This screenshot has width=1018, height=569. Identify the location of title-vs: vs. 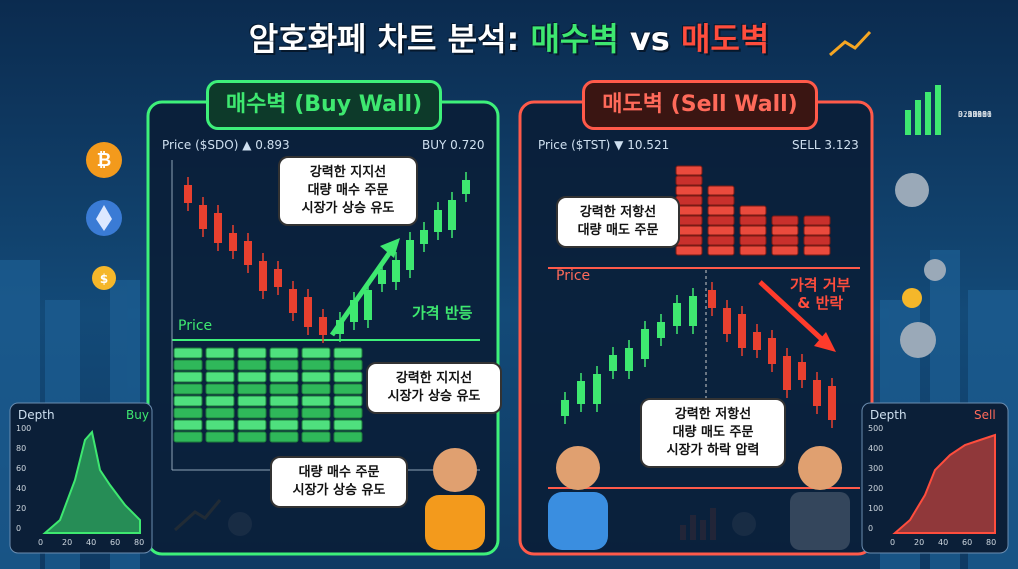
(649, 39).